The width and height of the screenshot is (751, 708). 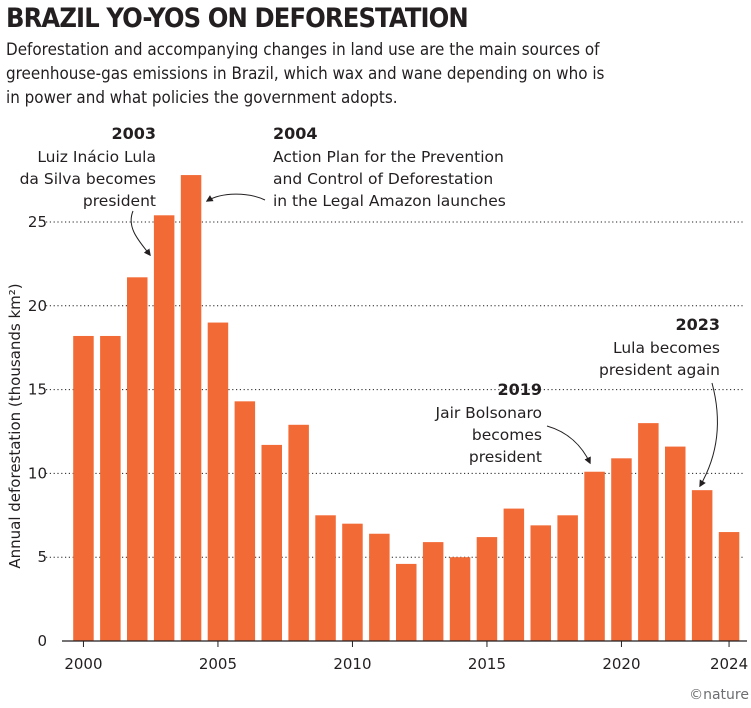 I want to click on bar-2022, so click(x=675, y=543).